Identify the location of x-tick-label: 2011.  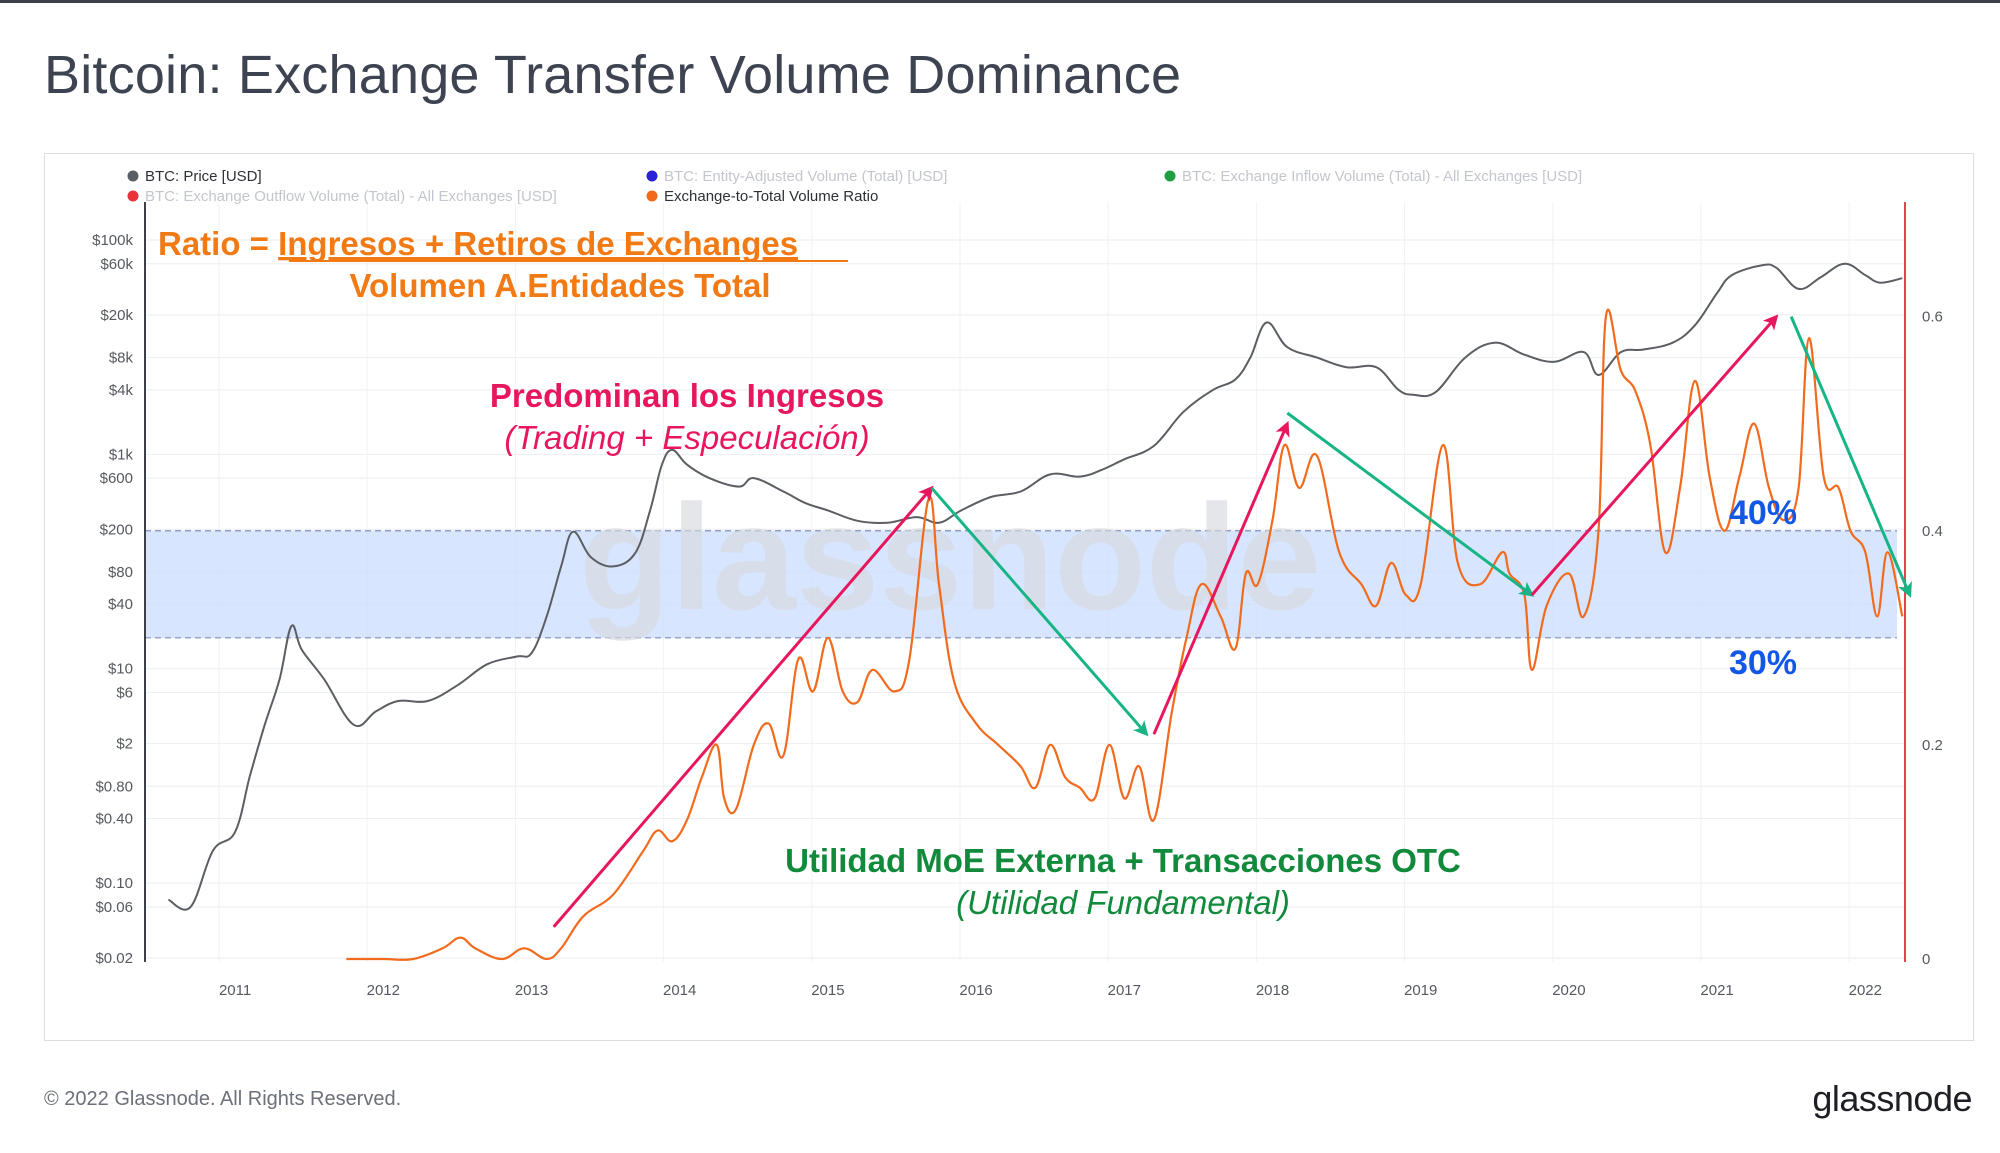
(235, 990).